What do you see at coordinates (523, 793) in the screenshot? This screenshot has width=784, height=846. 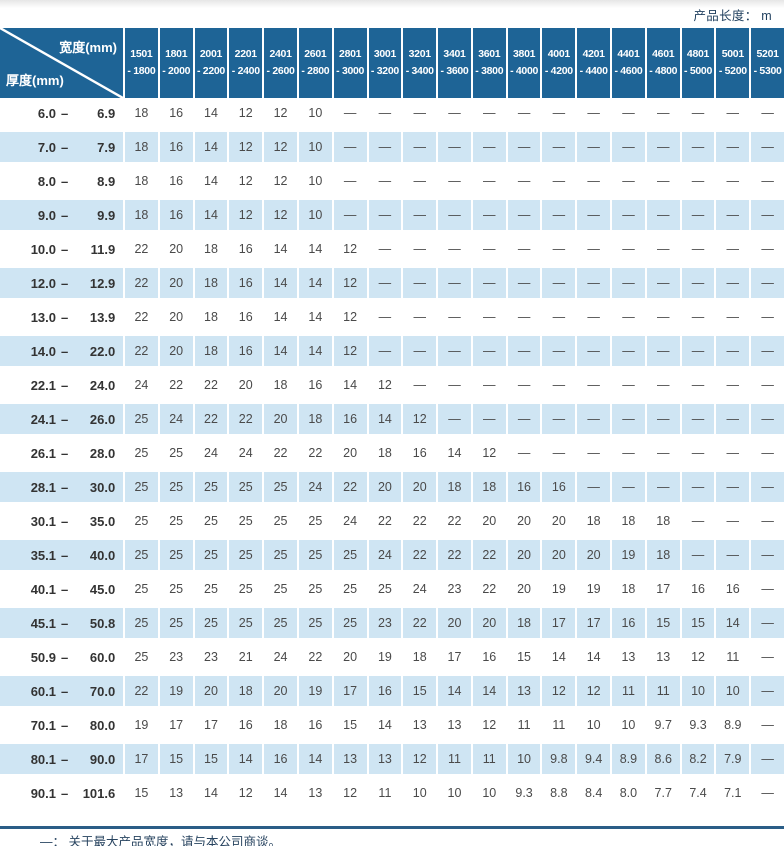 I see `max-length-cell: 9.3` at bounding box center [523, 793].